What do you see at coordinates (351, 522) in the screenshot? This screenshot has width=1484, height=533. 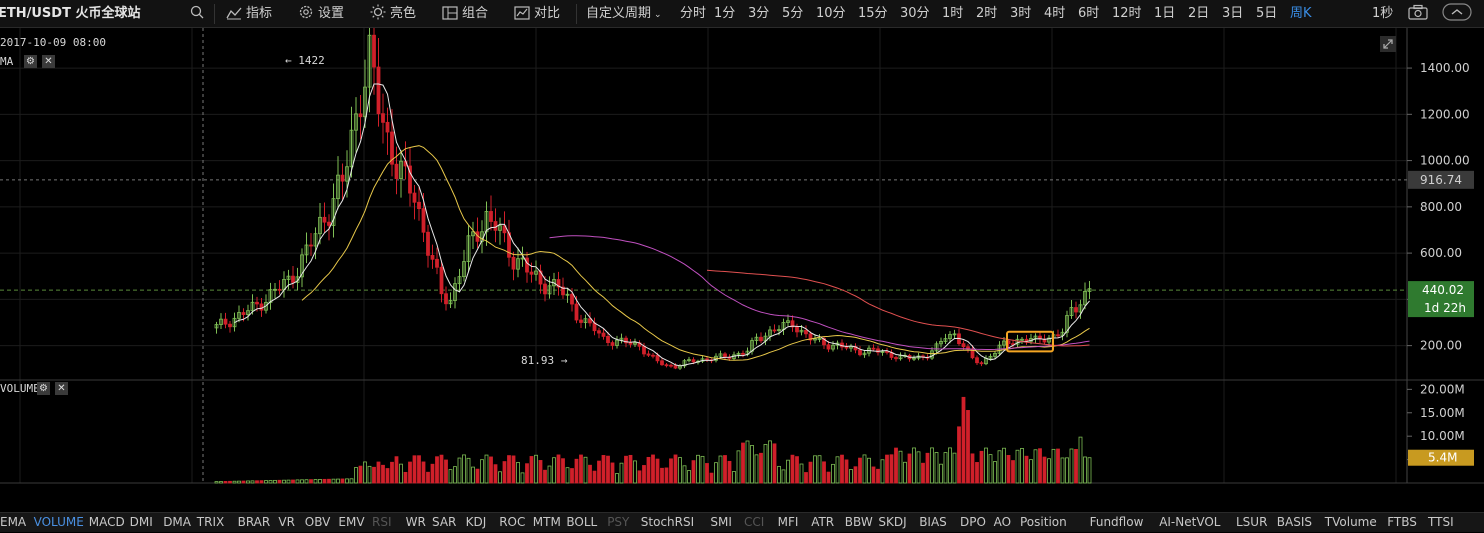 I see `indicator-tab: EMV` at bounding box center [351, 522].